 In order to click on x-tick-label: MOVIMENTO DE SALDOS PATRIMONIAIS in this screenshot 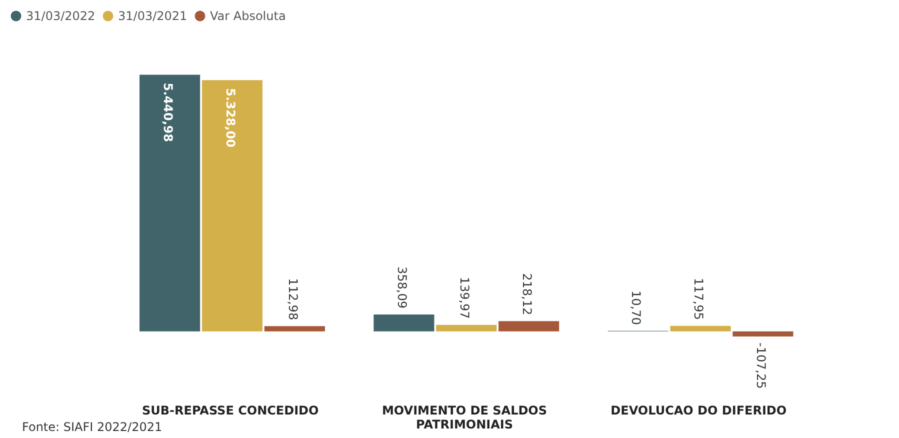, I will do `click(465, 418)`.